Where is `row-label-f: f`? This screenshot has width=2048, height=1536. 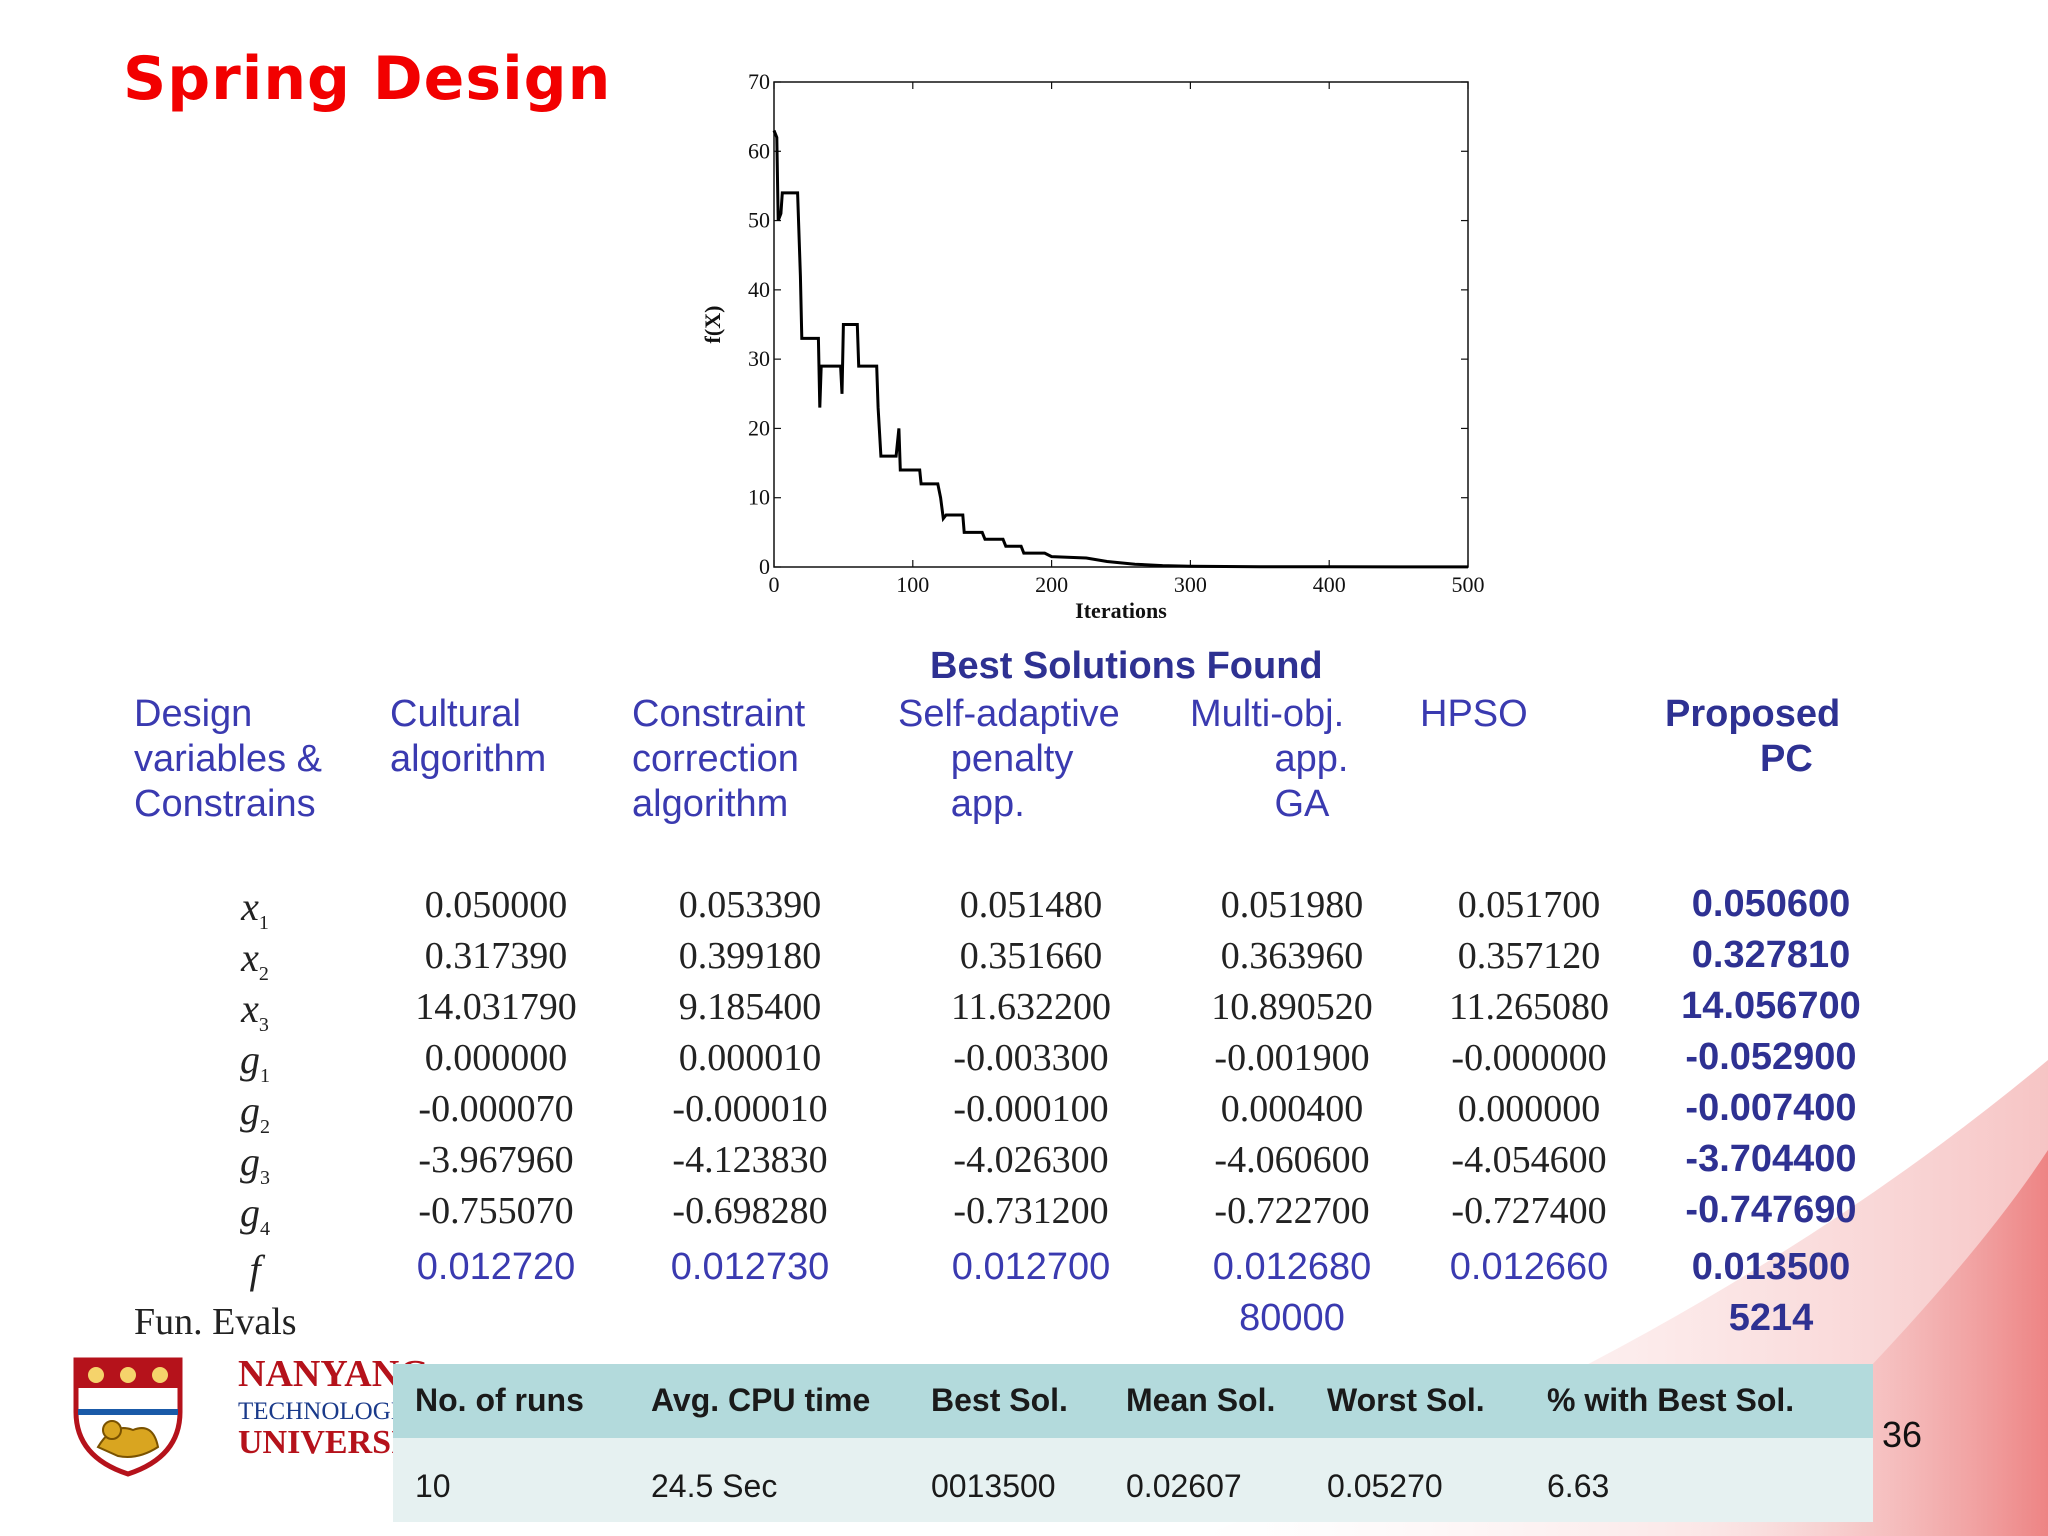
row-label-f: f is located at coordinates (255, 1269).